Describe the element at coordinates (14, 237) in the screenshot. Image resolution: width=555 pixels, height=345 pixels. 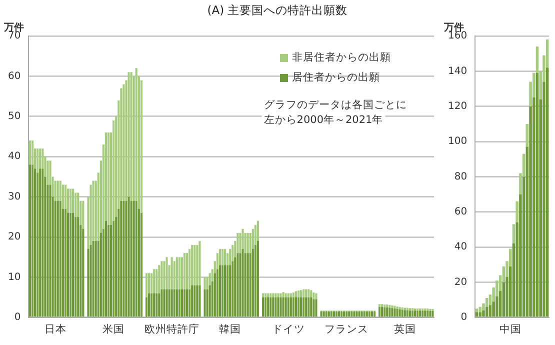
I see `y-tick-label: 20` at that location.